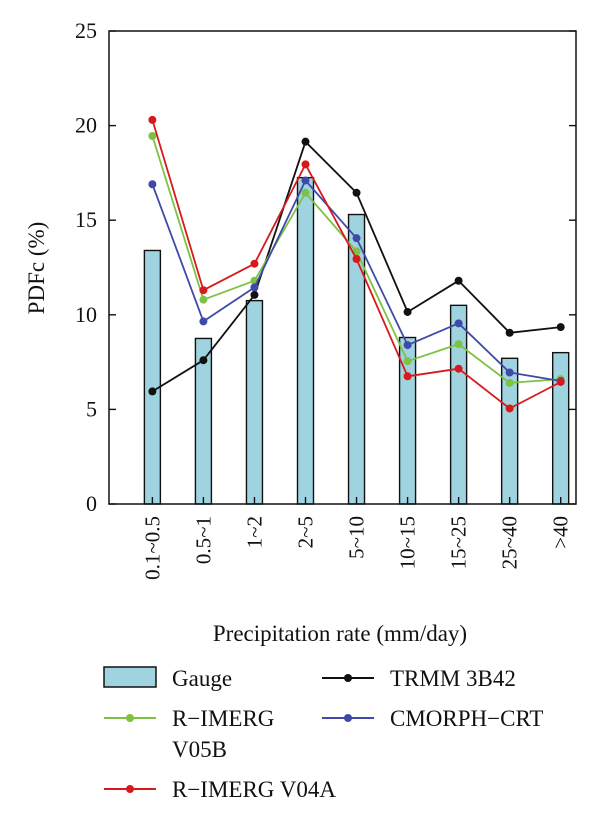  Describe the element at coordinates (130, 718) in the screenshot. I see `legend-marker-v05b` at that location.